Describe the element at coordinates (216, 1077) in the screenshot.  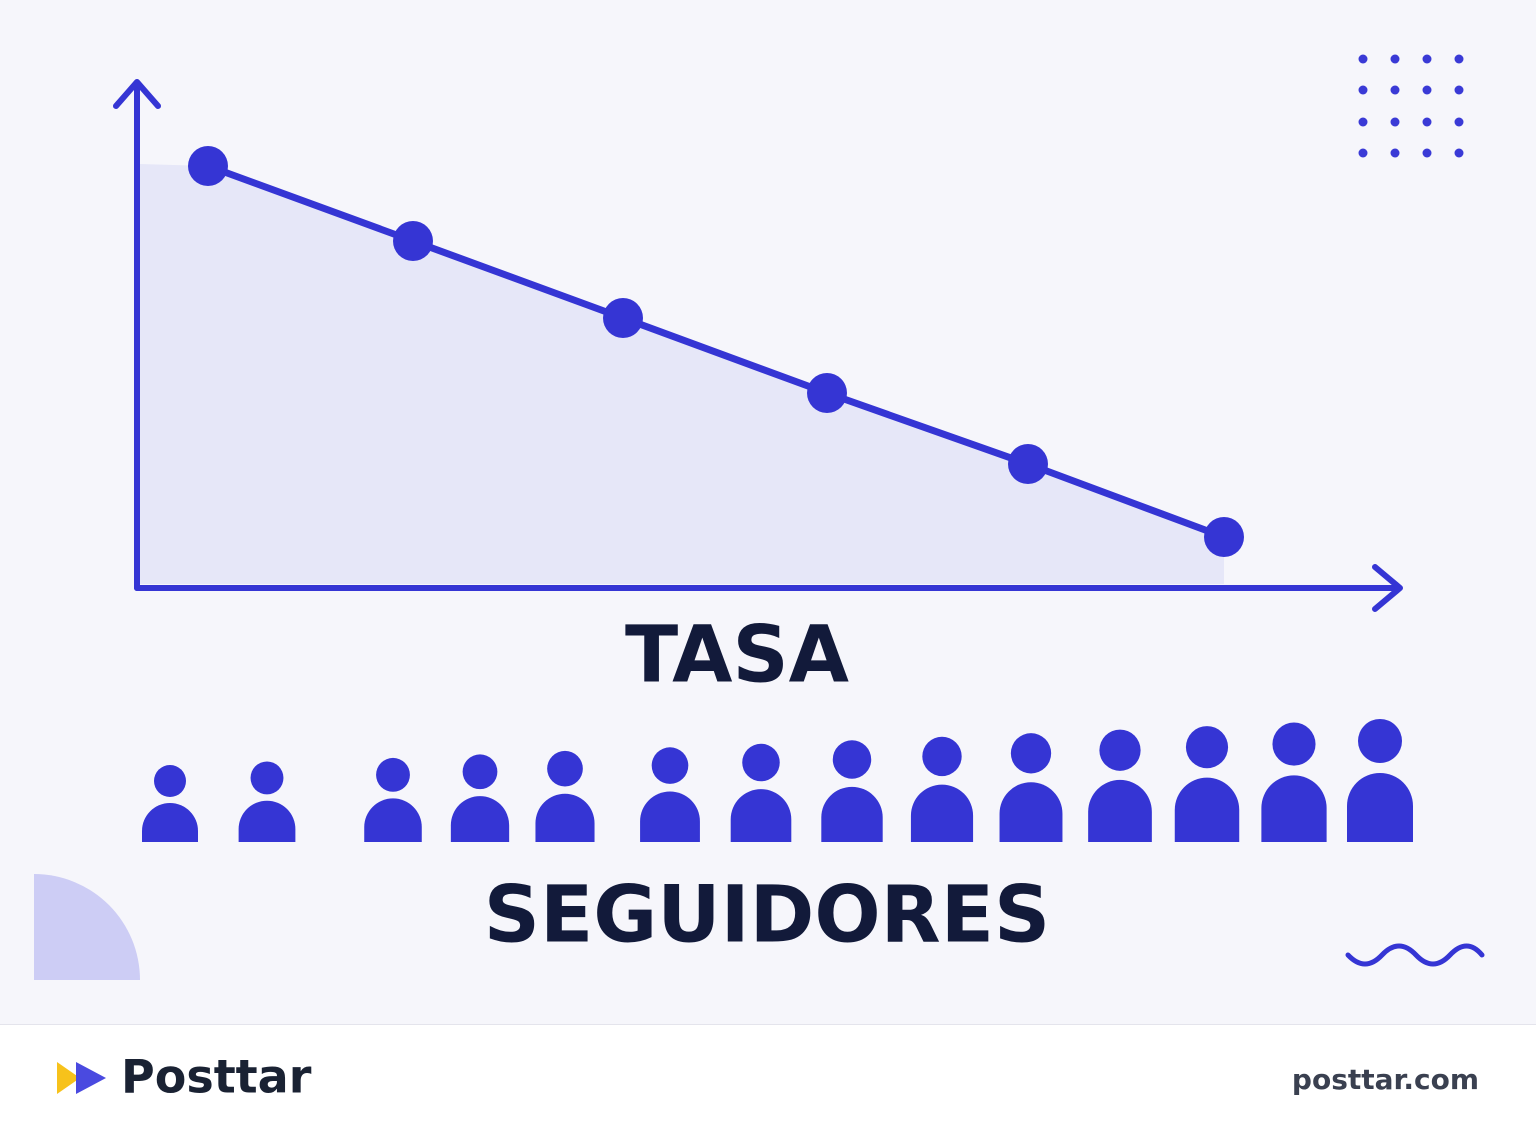
I see `brand-name: Posttar` at that location.